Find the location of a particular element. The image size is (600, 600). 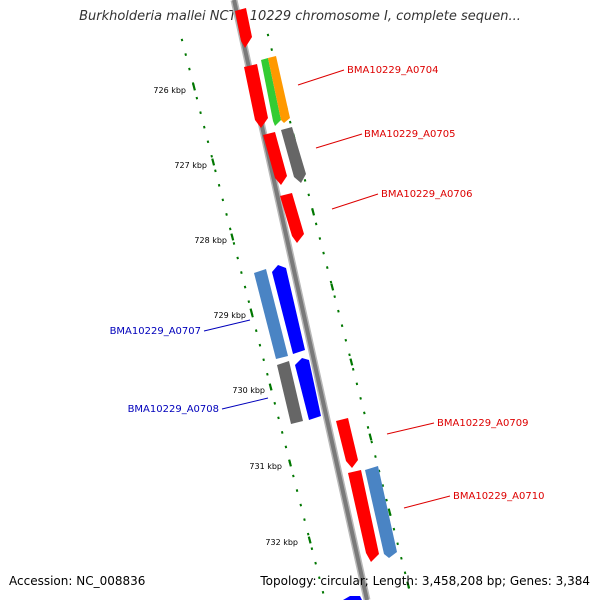

accession-text: Accession: NC_008836 is located at coordinates (77, 581).